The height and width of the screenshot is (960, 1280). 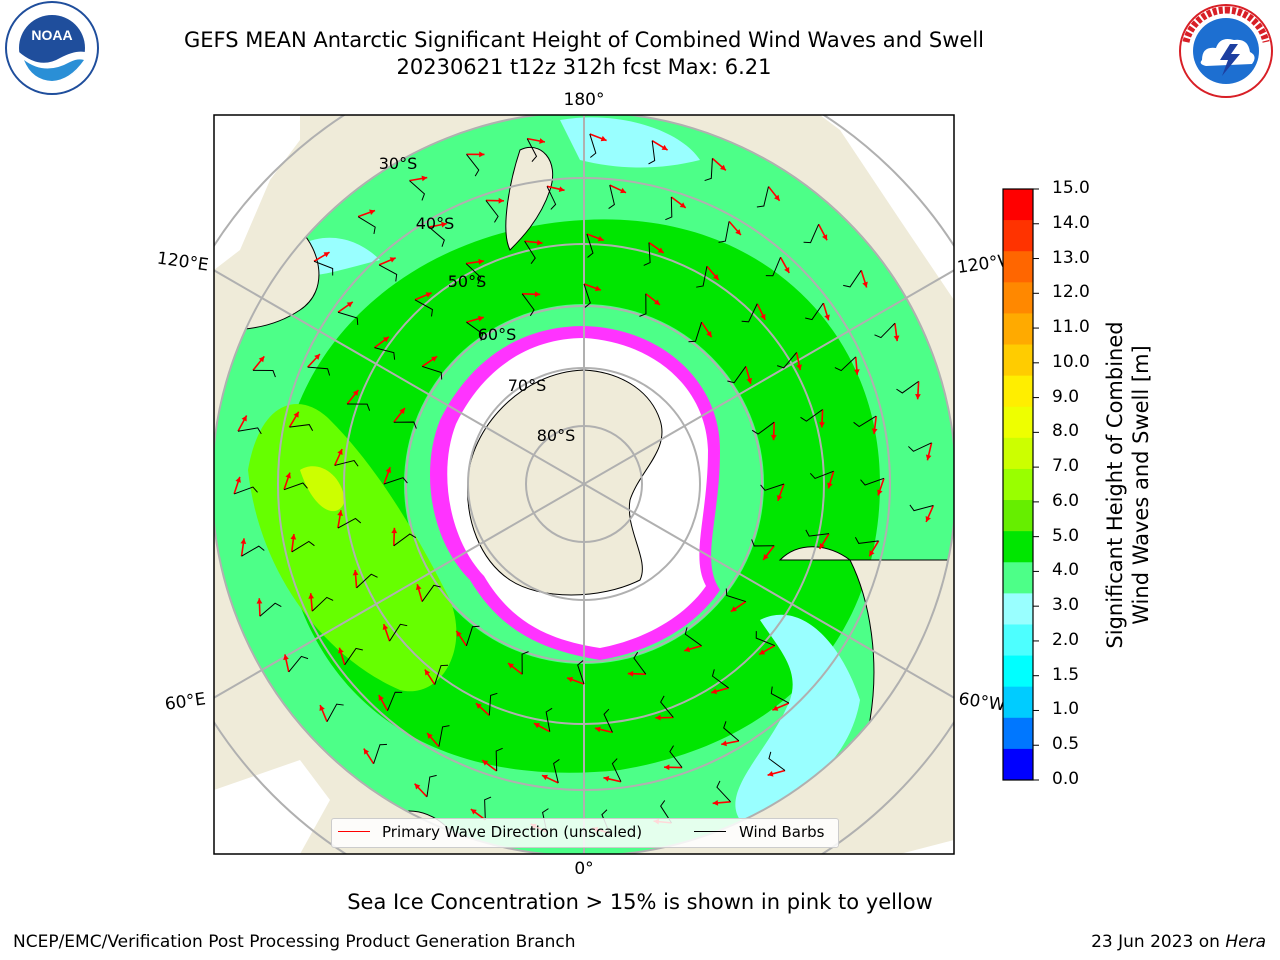 I want to click on colorbar-tick-label: 5.0, so click(x=1066, y=535).